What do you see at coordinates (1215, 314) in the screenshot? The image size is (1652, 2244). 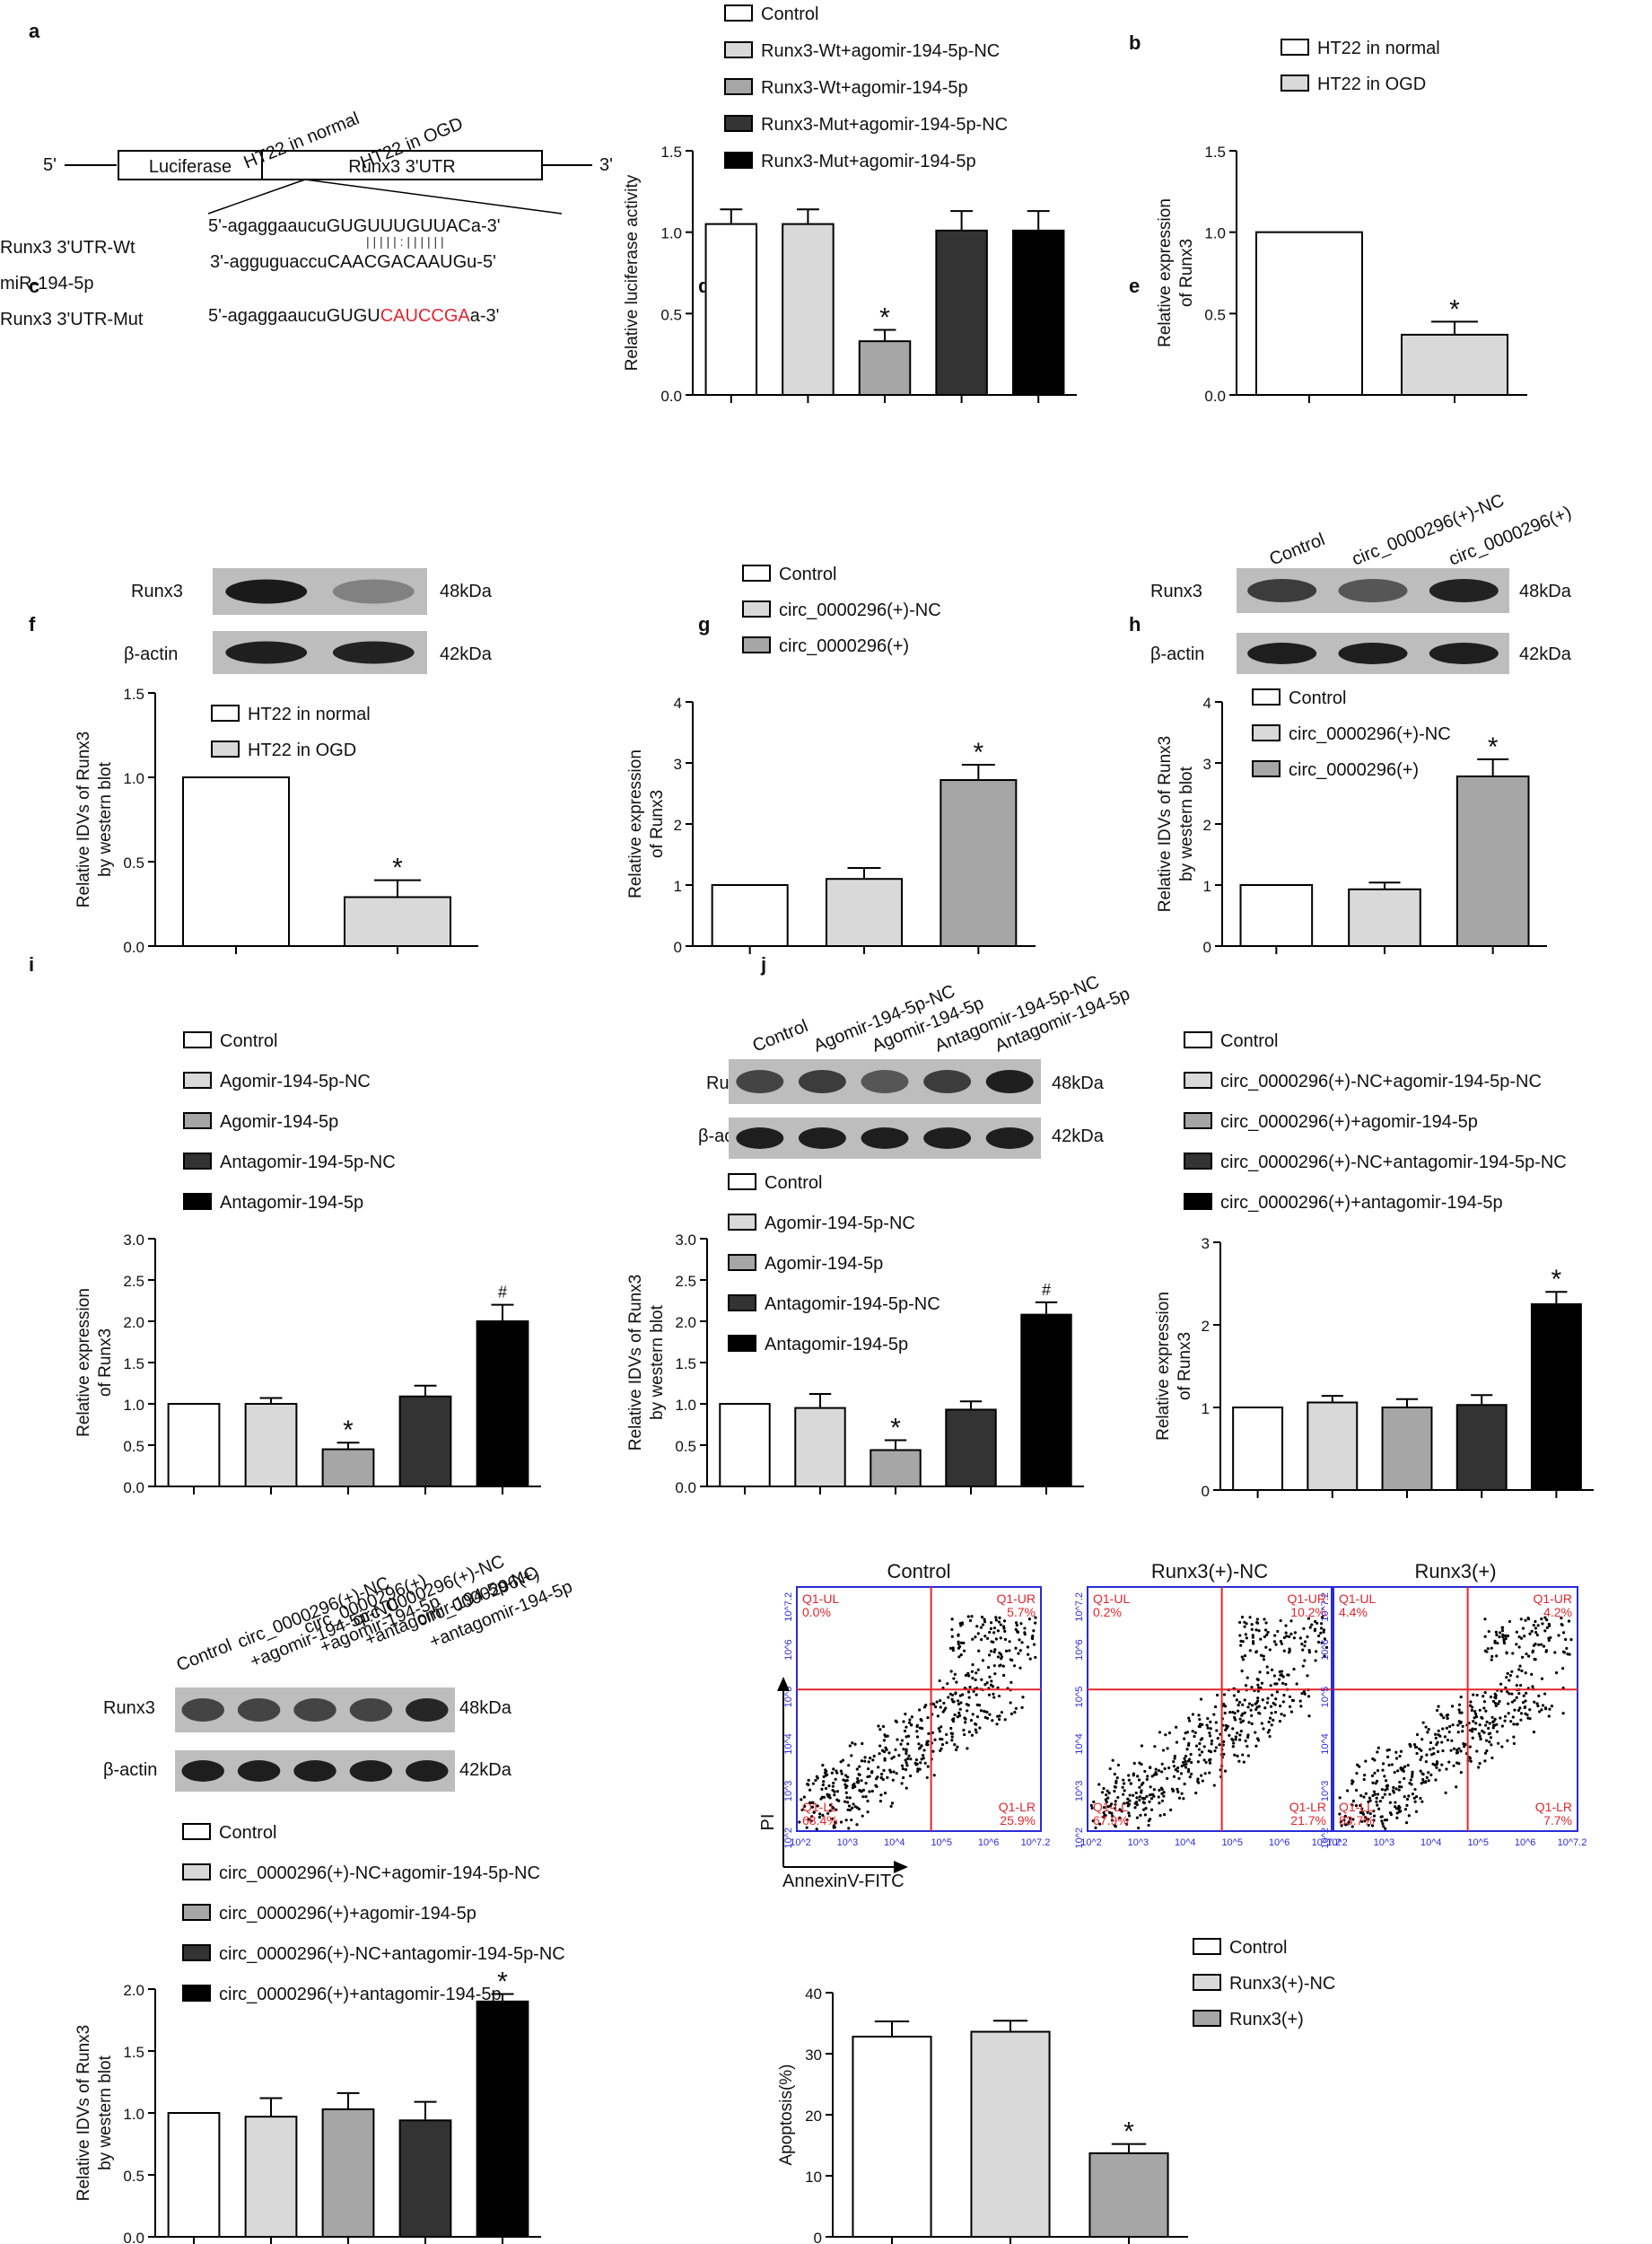 I see `y-tick-label: 0.5` at bounding box center [1215, 314].